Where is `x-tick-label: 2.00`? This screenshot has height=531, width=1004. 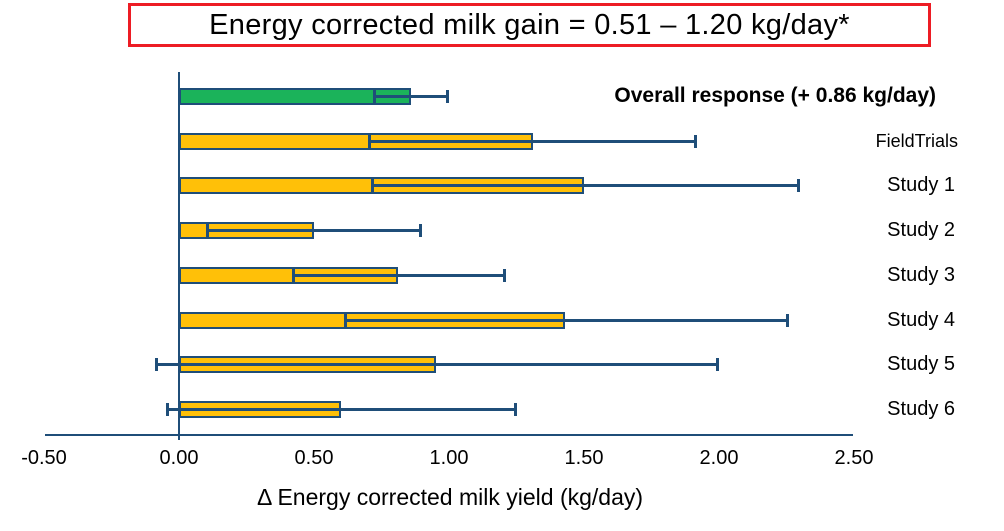 x-tick-label: 2.00 is located at coordinates (719, 458).